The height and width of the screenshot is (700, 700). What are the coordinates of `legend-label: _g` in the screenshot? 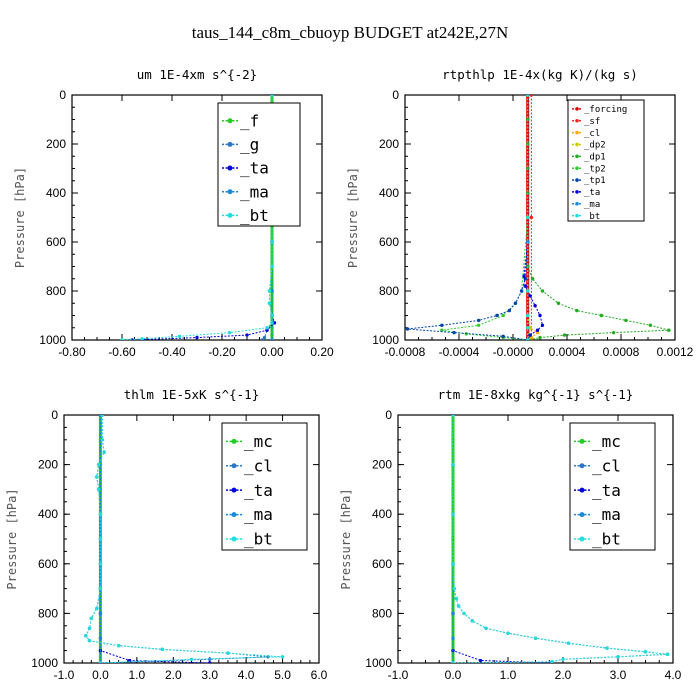 It's located at (249, 144).